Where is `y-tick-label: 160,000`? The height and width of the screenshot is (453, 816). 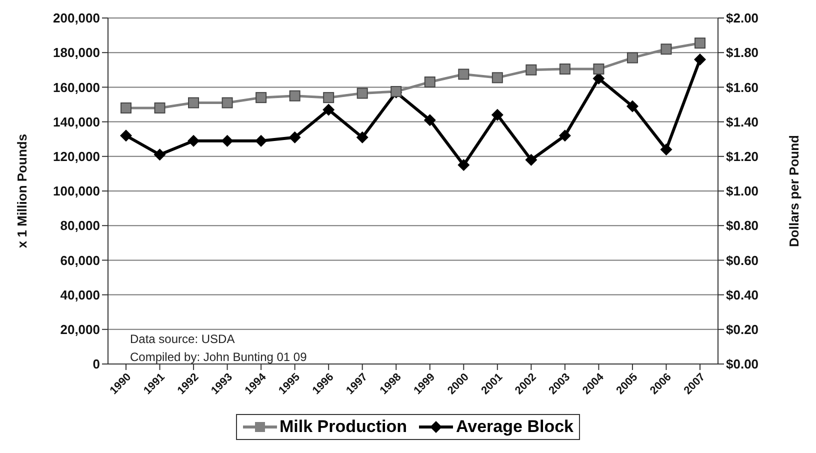
y-tick-label: 160,000 is located at coordinates (76, 87).